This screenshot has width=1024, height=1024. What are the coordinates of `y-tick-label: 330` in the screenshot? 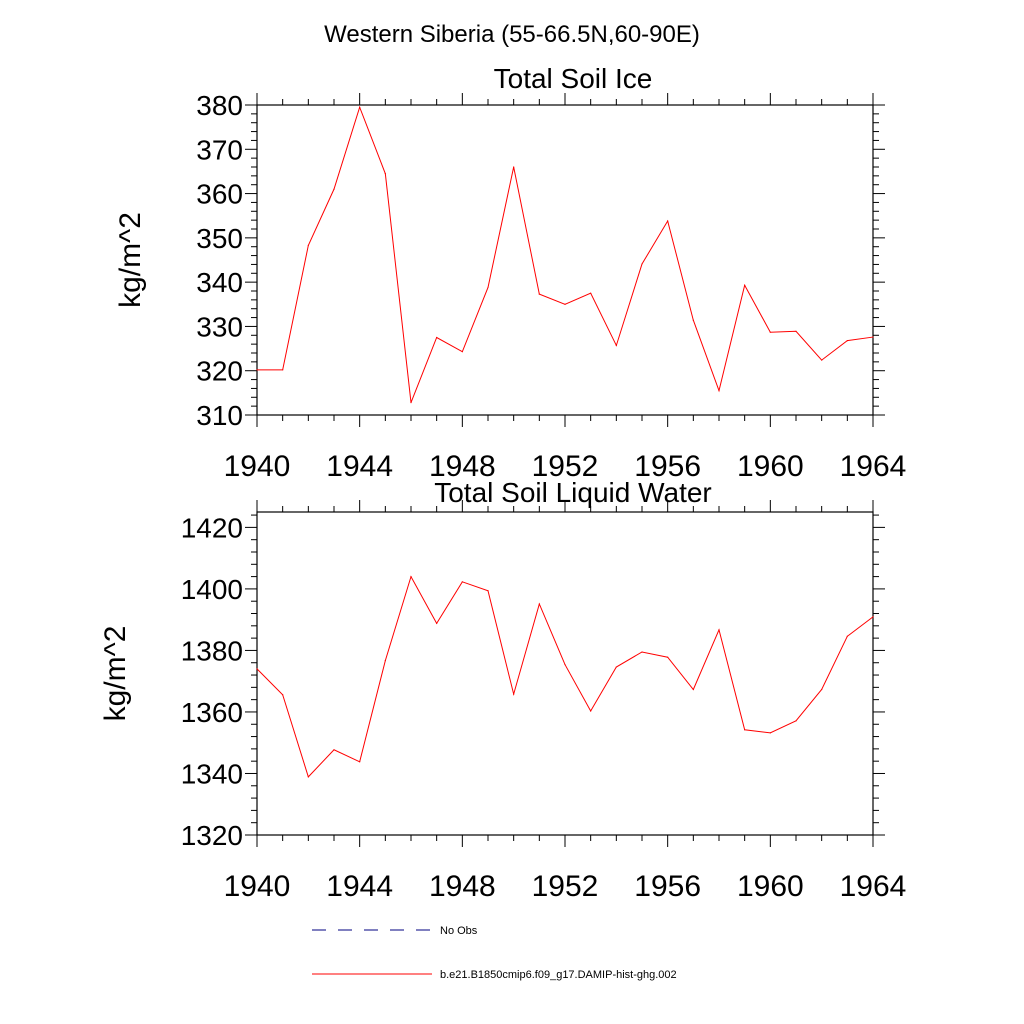 It's located at (219, 326).